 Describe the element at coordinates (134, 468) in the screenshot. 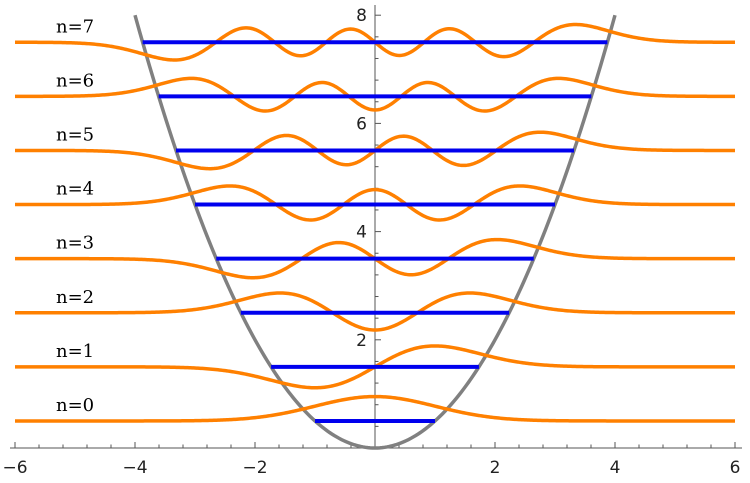

I see `x-tick-label: −4` at that location.